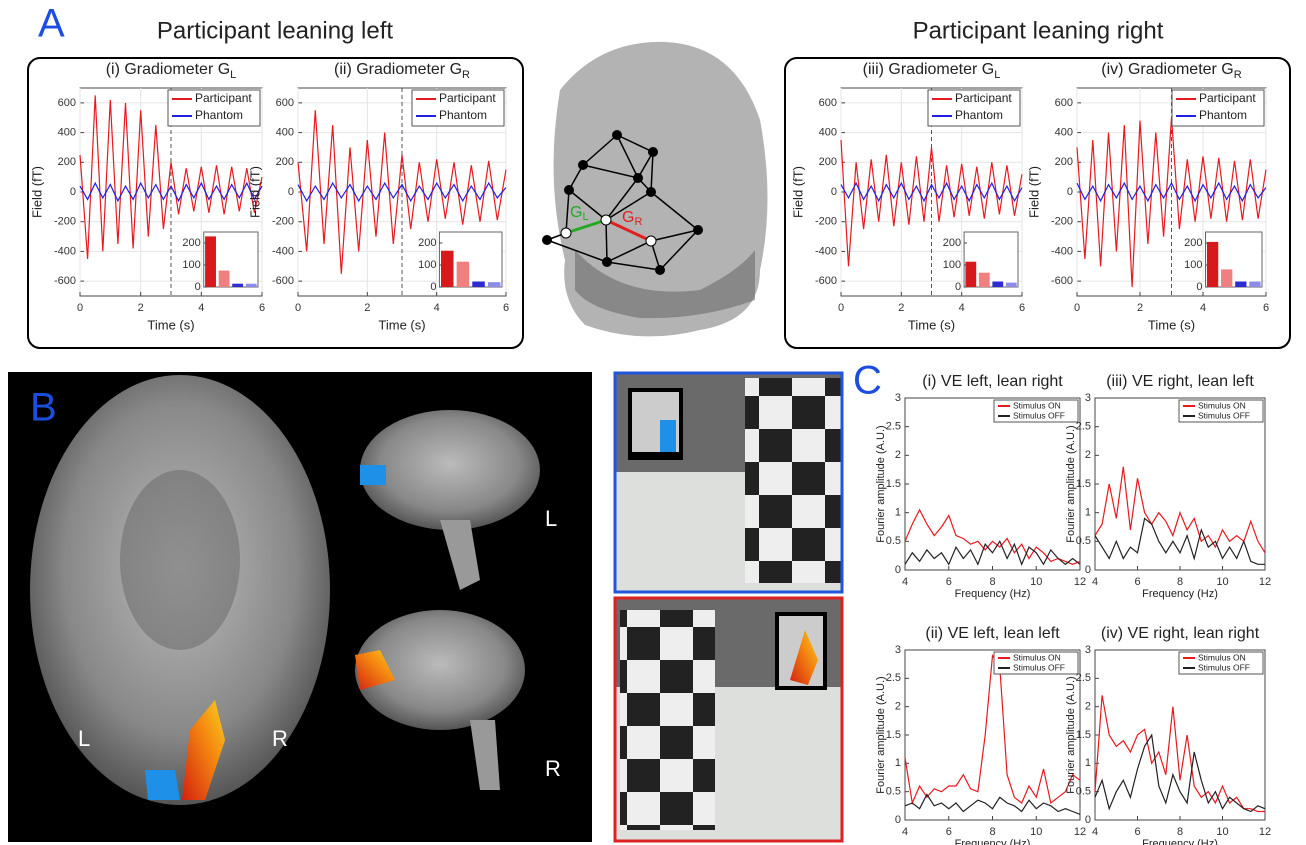  I want to click on chart-title: (iii) VE right, lean left, so click(1180, 381).